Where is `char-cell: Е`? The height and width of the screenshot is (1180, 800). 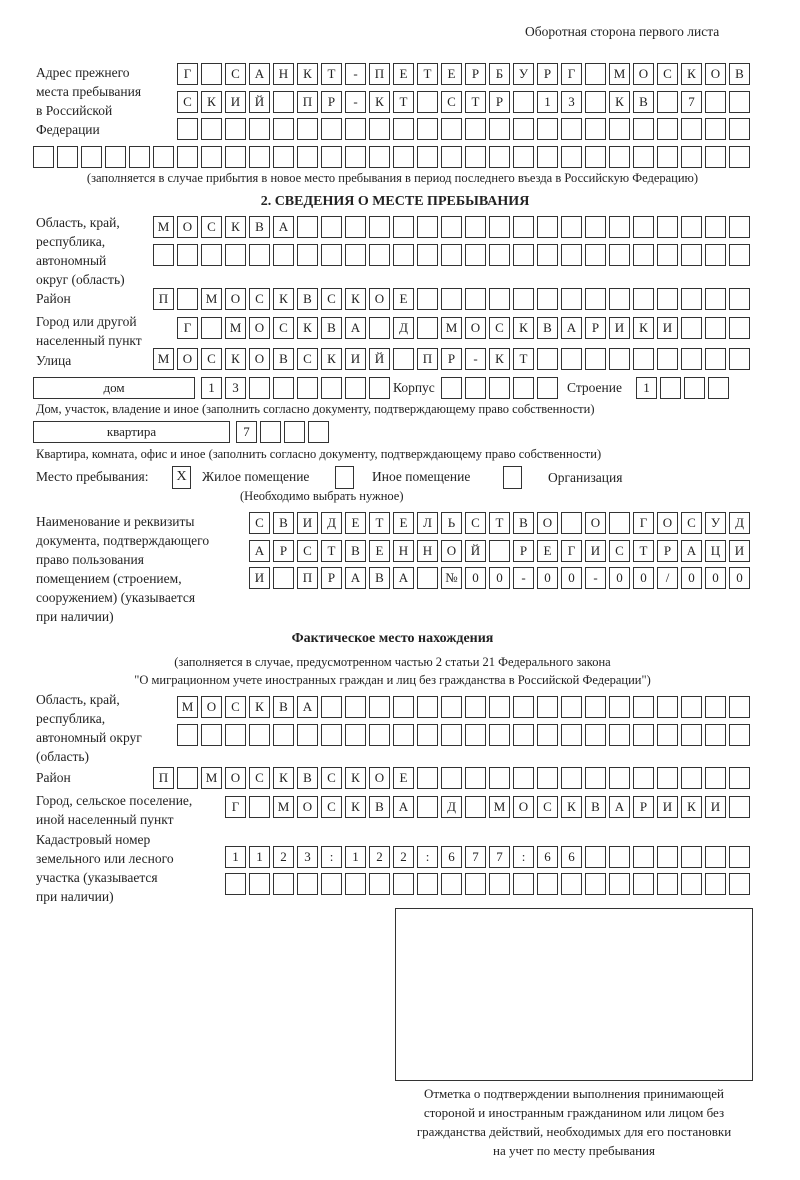
char-cell: Е is located at coordinates (403, 523).